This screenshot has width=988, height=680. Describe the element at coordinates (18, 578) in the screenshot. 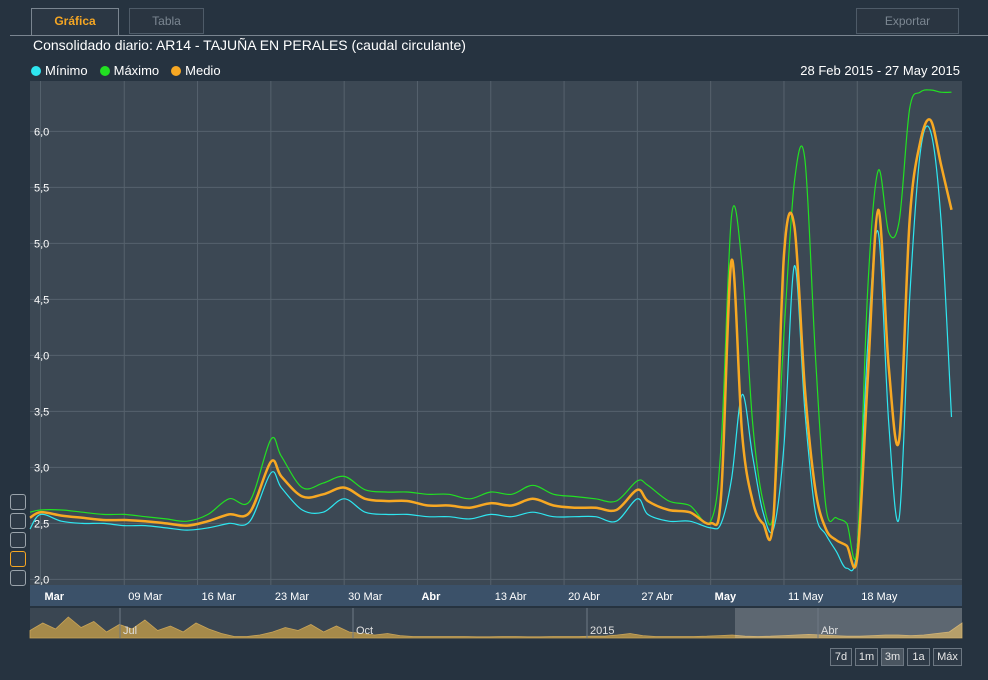

I see `max-icon` at that location.